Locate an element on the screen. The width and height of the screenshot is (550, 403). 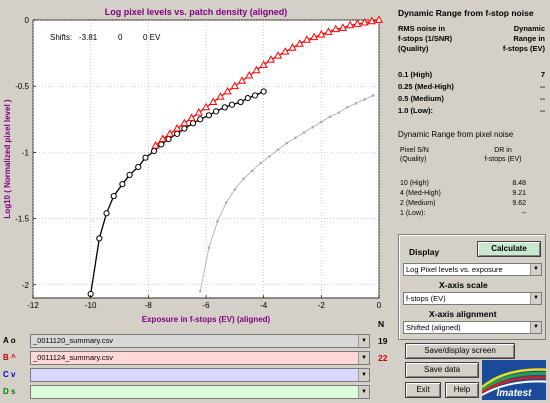
rms-noise-header-line3: (Quality) is located at coordinates (413, 48).